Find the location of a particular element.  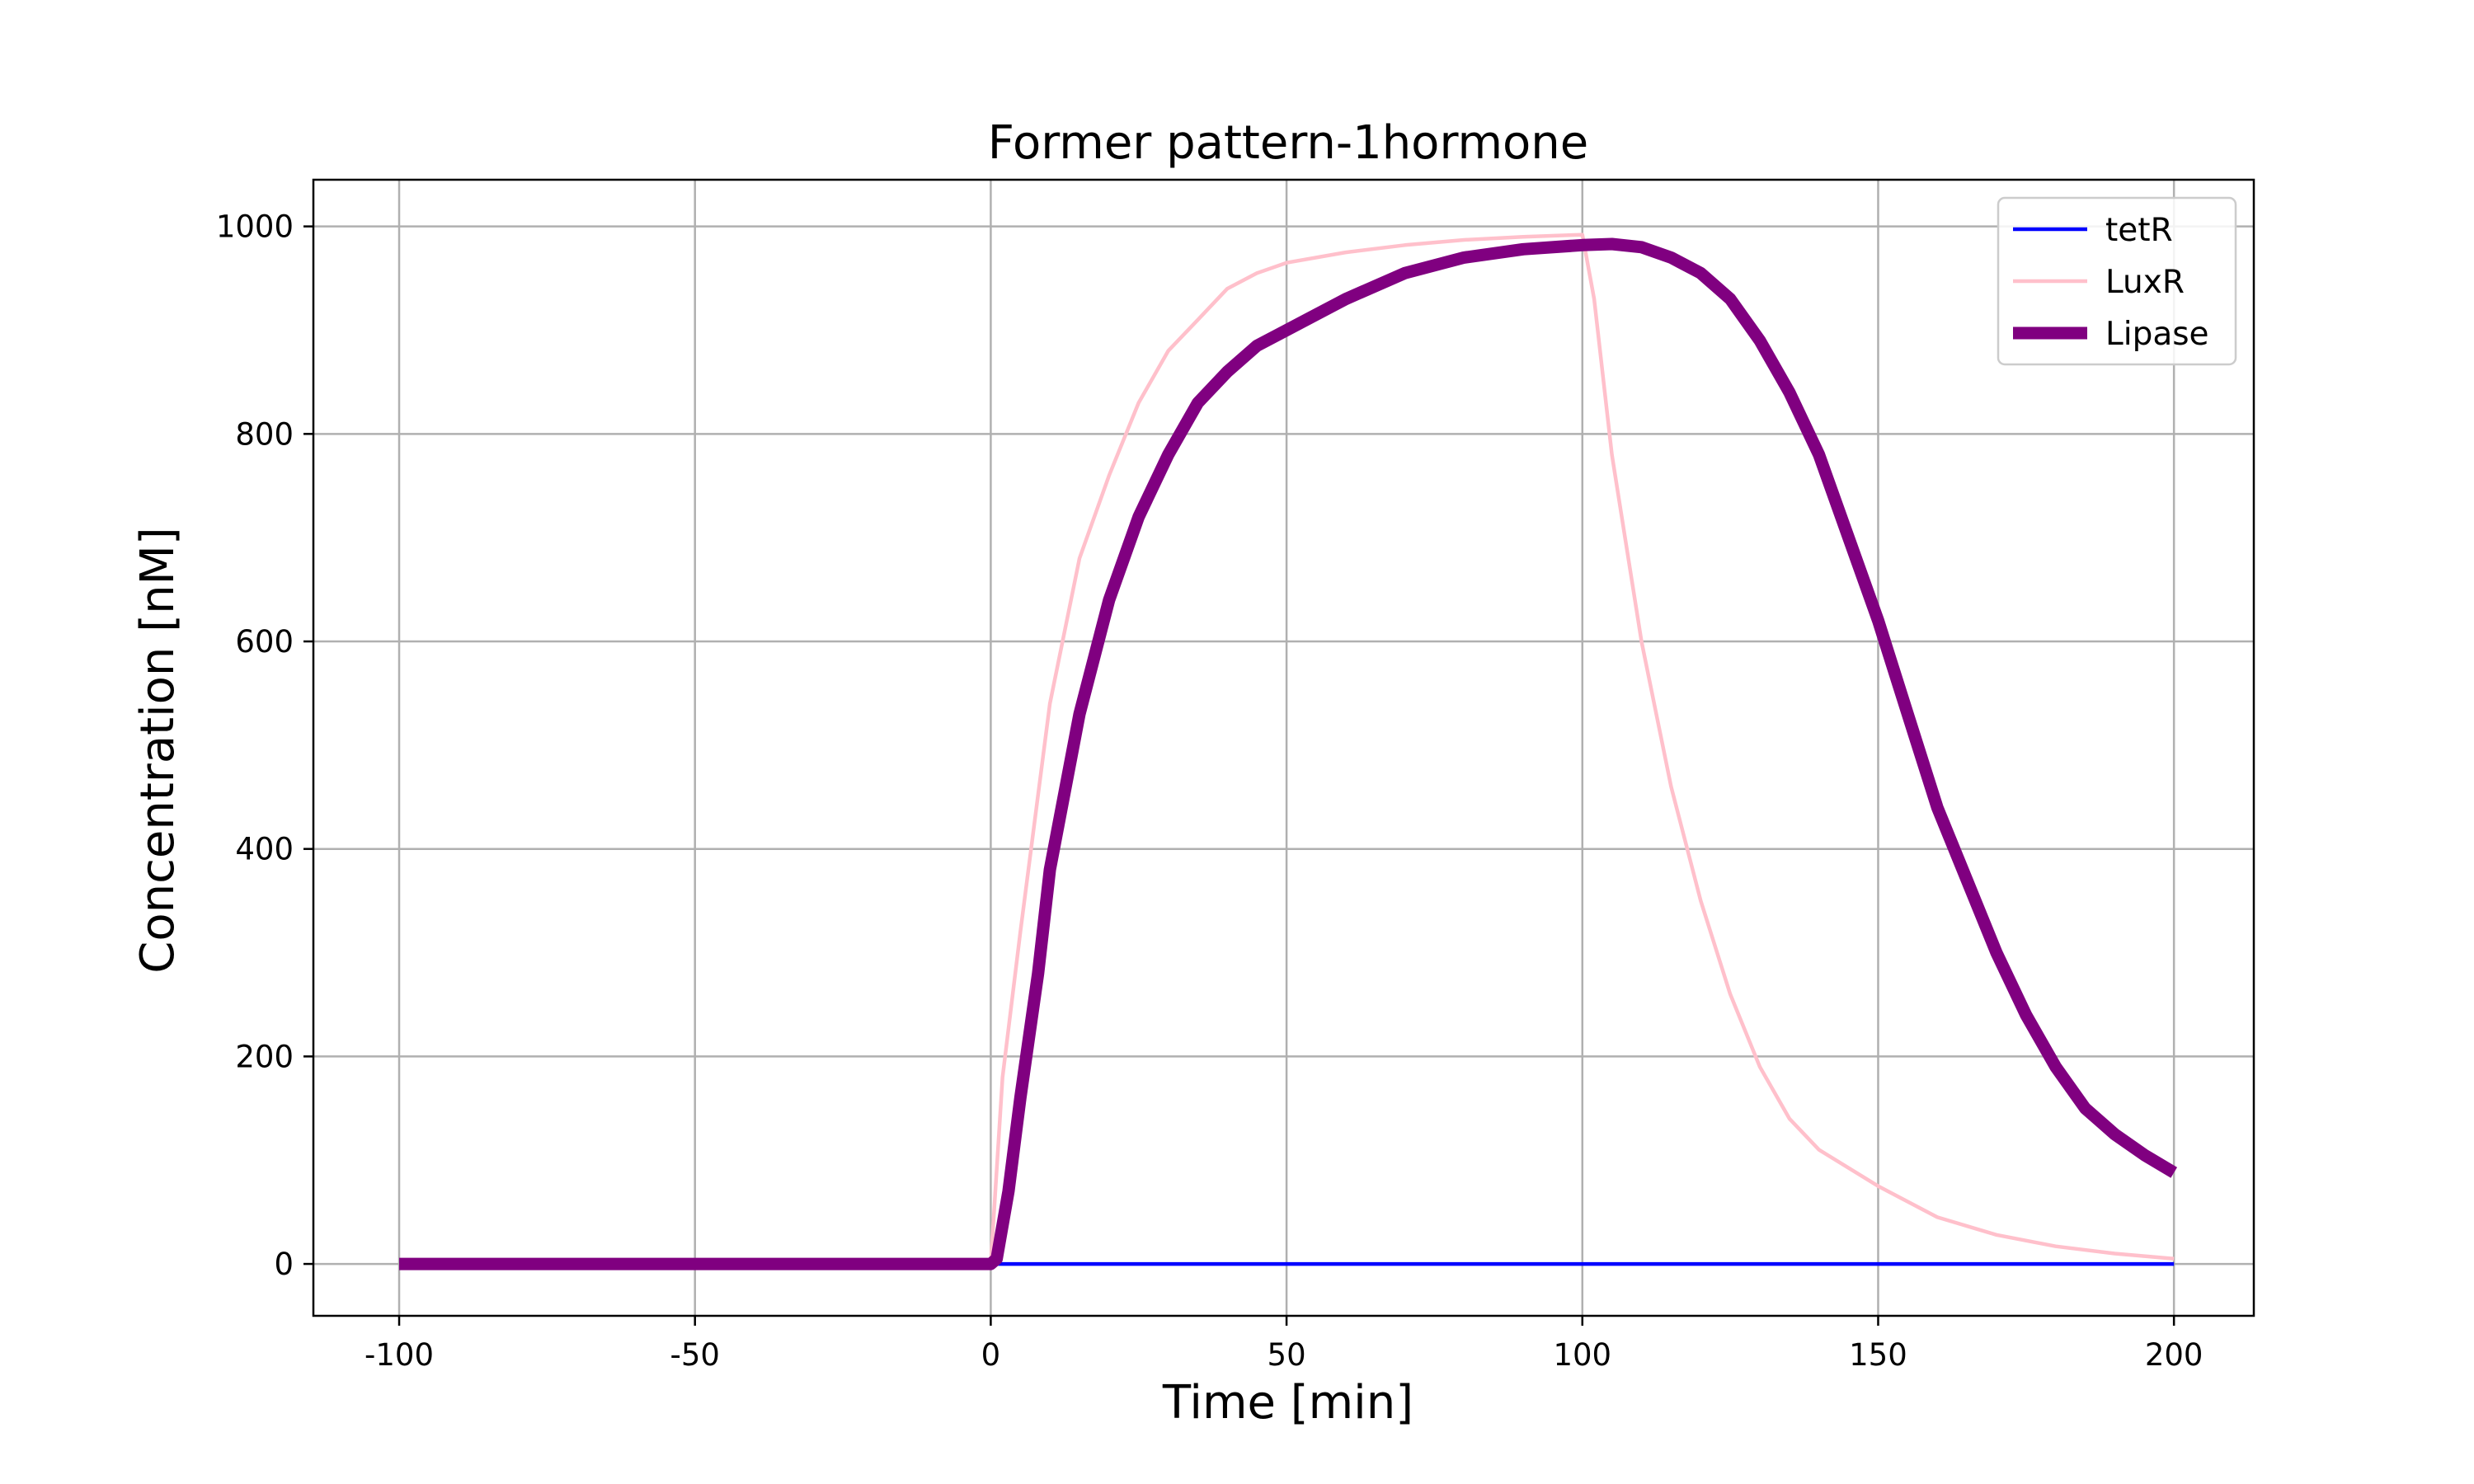

legend-box is located at coordinates (2117, 281).